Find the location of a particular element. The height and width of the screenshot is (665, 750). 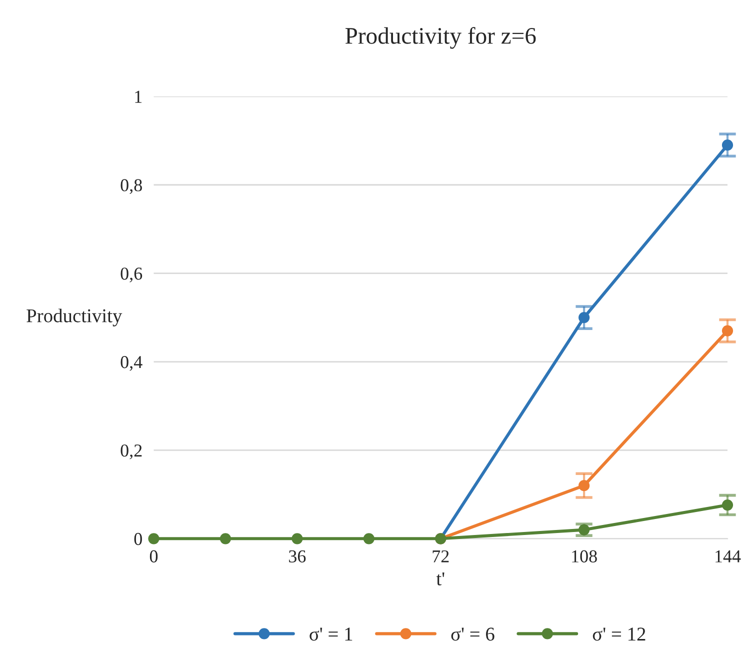

x-axis-title: t' is located at coordinates (440, 579).